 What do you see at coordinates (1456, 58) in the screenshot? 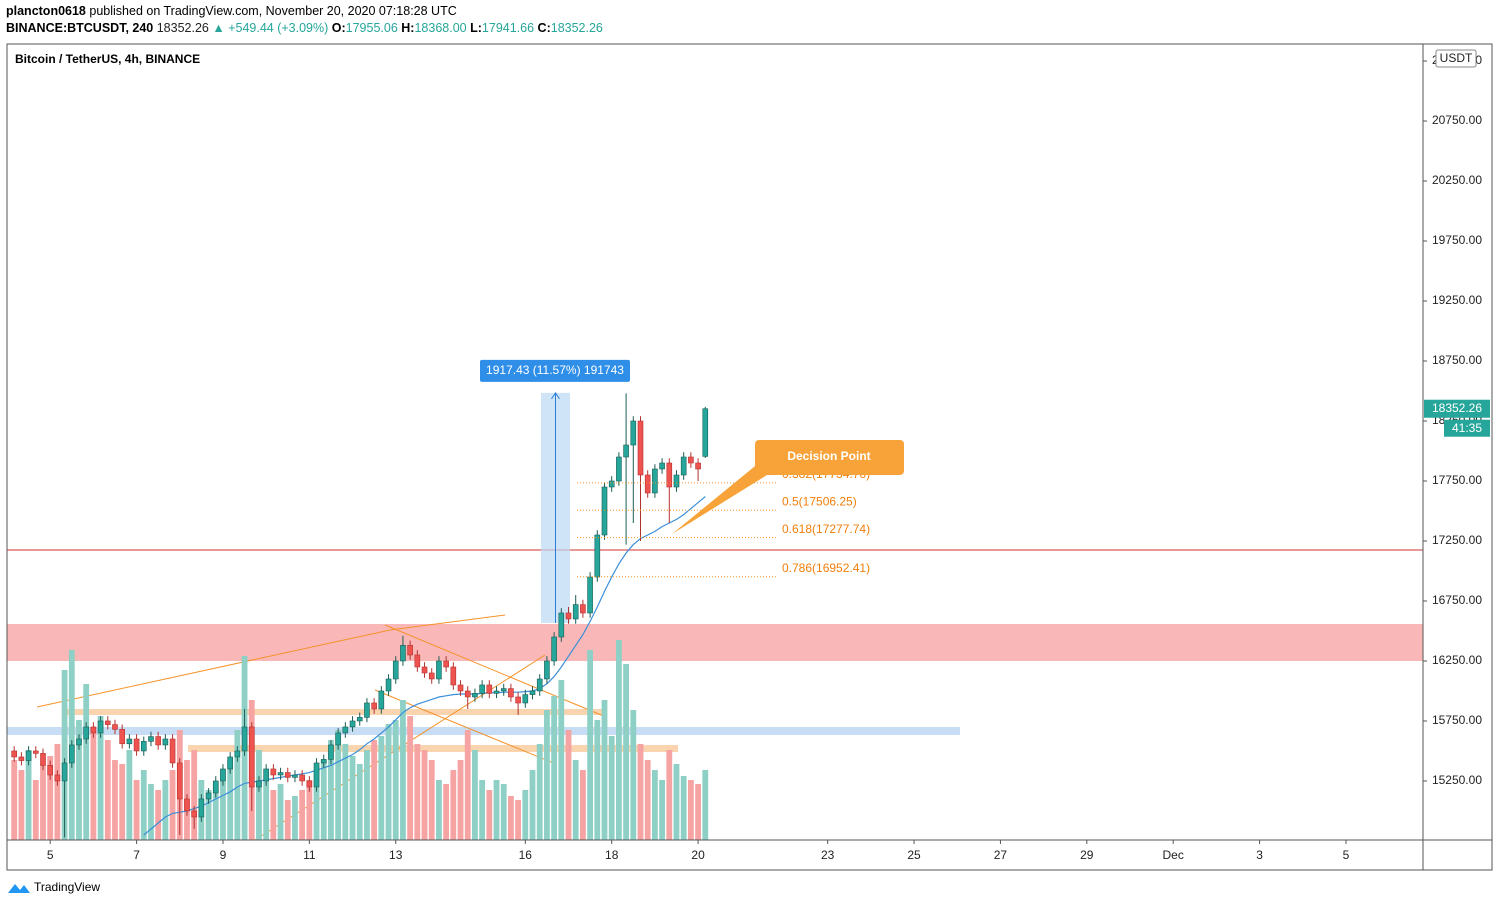
I see `currency-badge` at bounding box center [1456, 58].